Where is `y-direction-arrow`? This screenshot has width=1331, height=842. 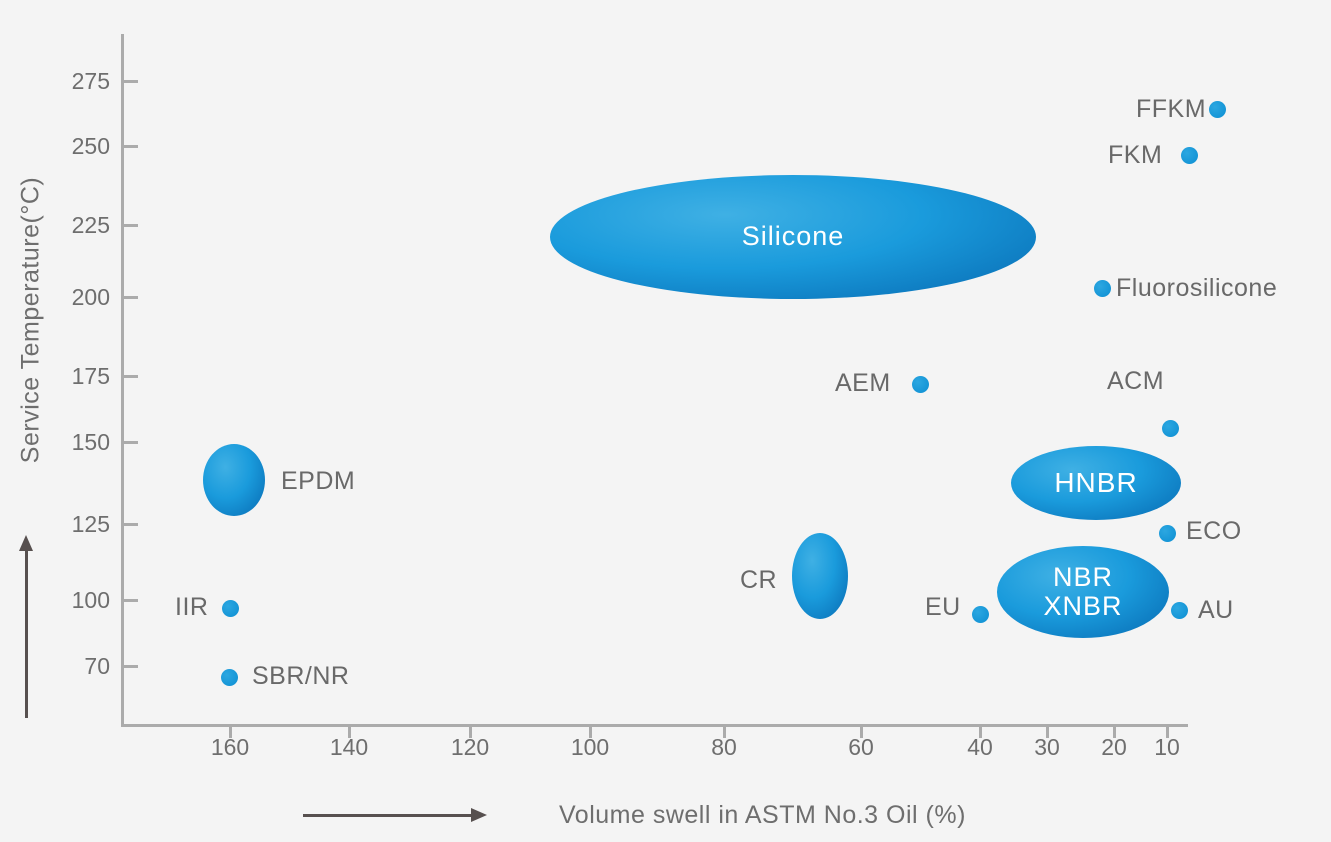
y-direction-arrow is located at coordinates (26, 633).